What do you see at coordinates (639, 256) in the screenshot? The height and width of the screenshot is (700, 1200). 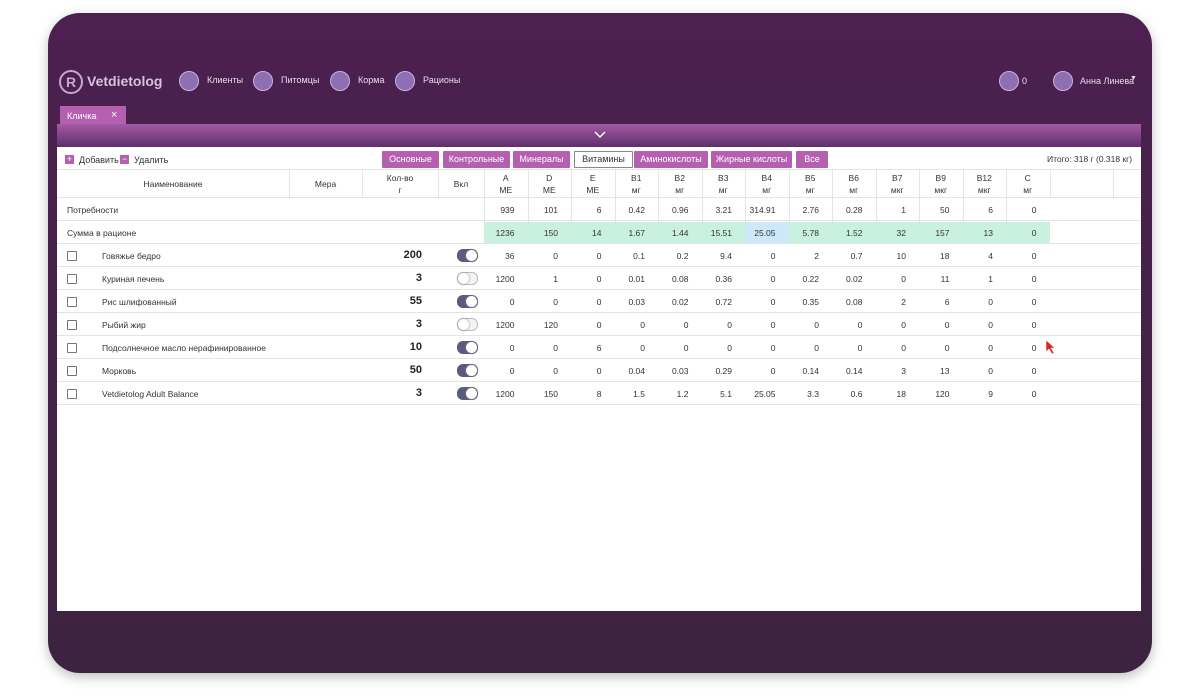 I see `nutrient-value: 0.1` at bounding box center [639, 256].